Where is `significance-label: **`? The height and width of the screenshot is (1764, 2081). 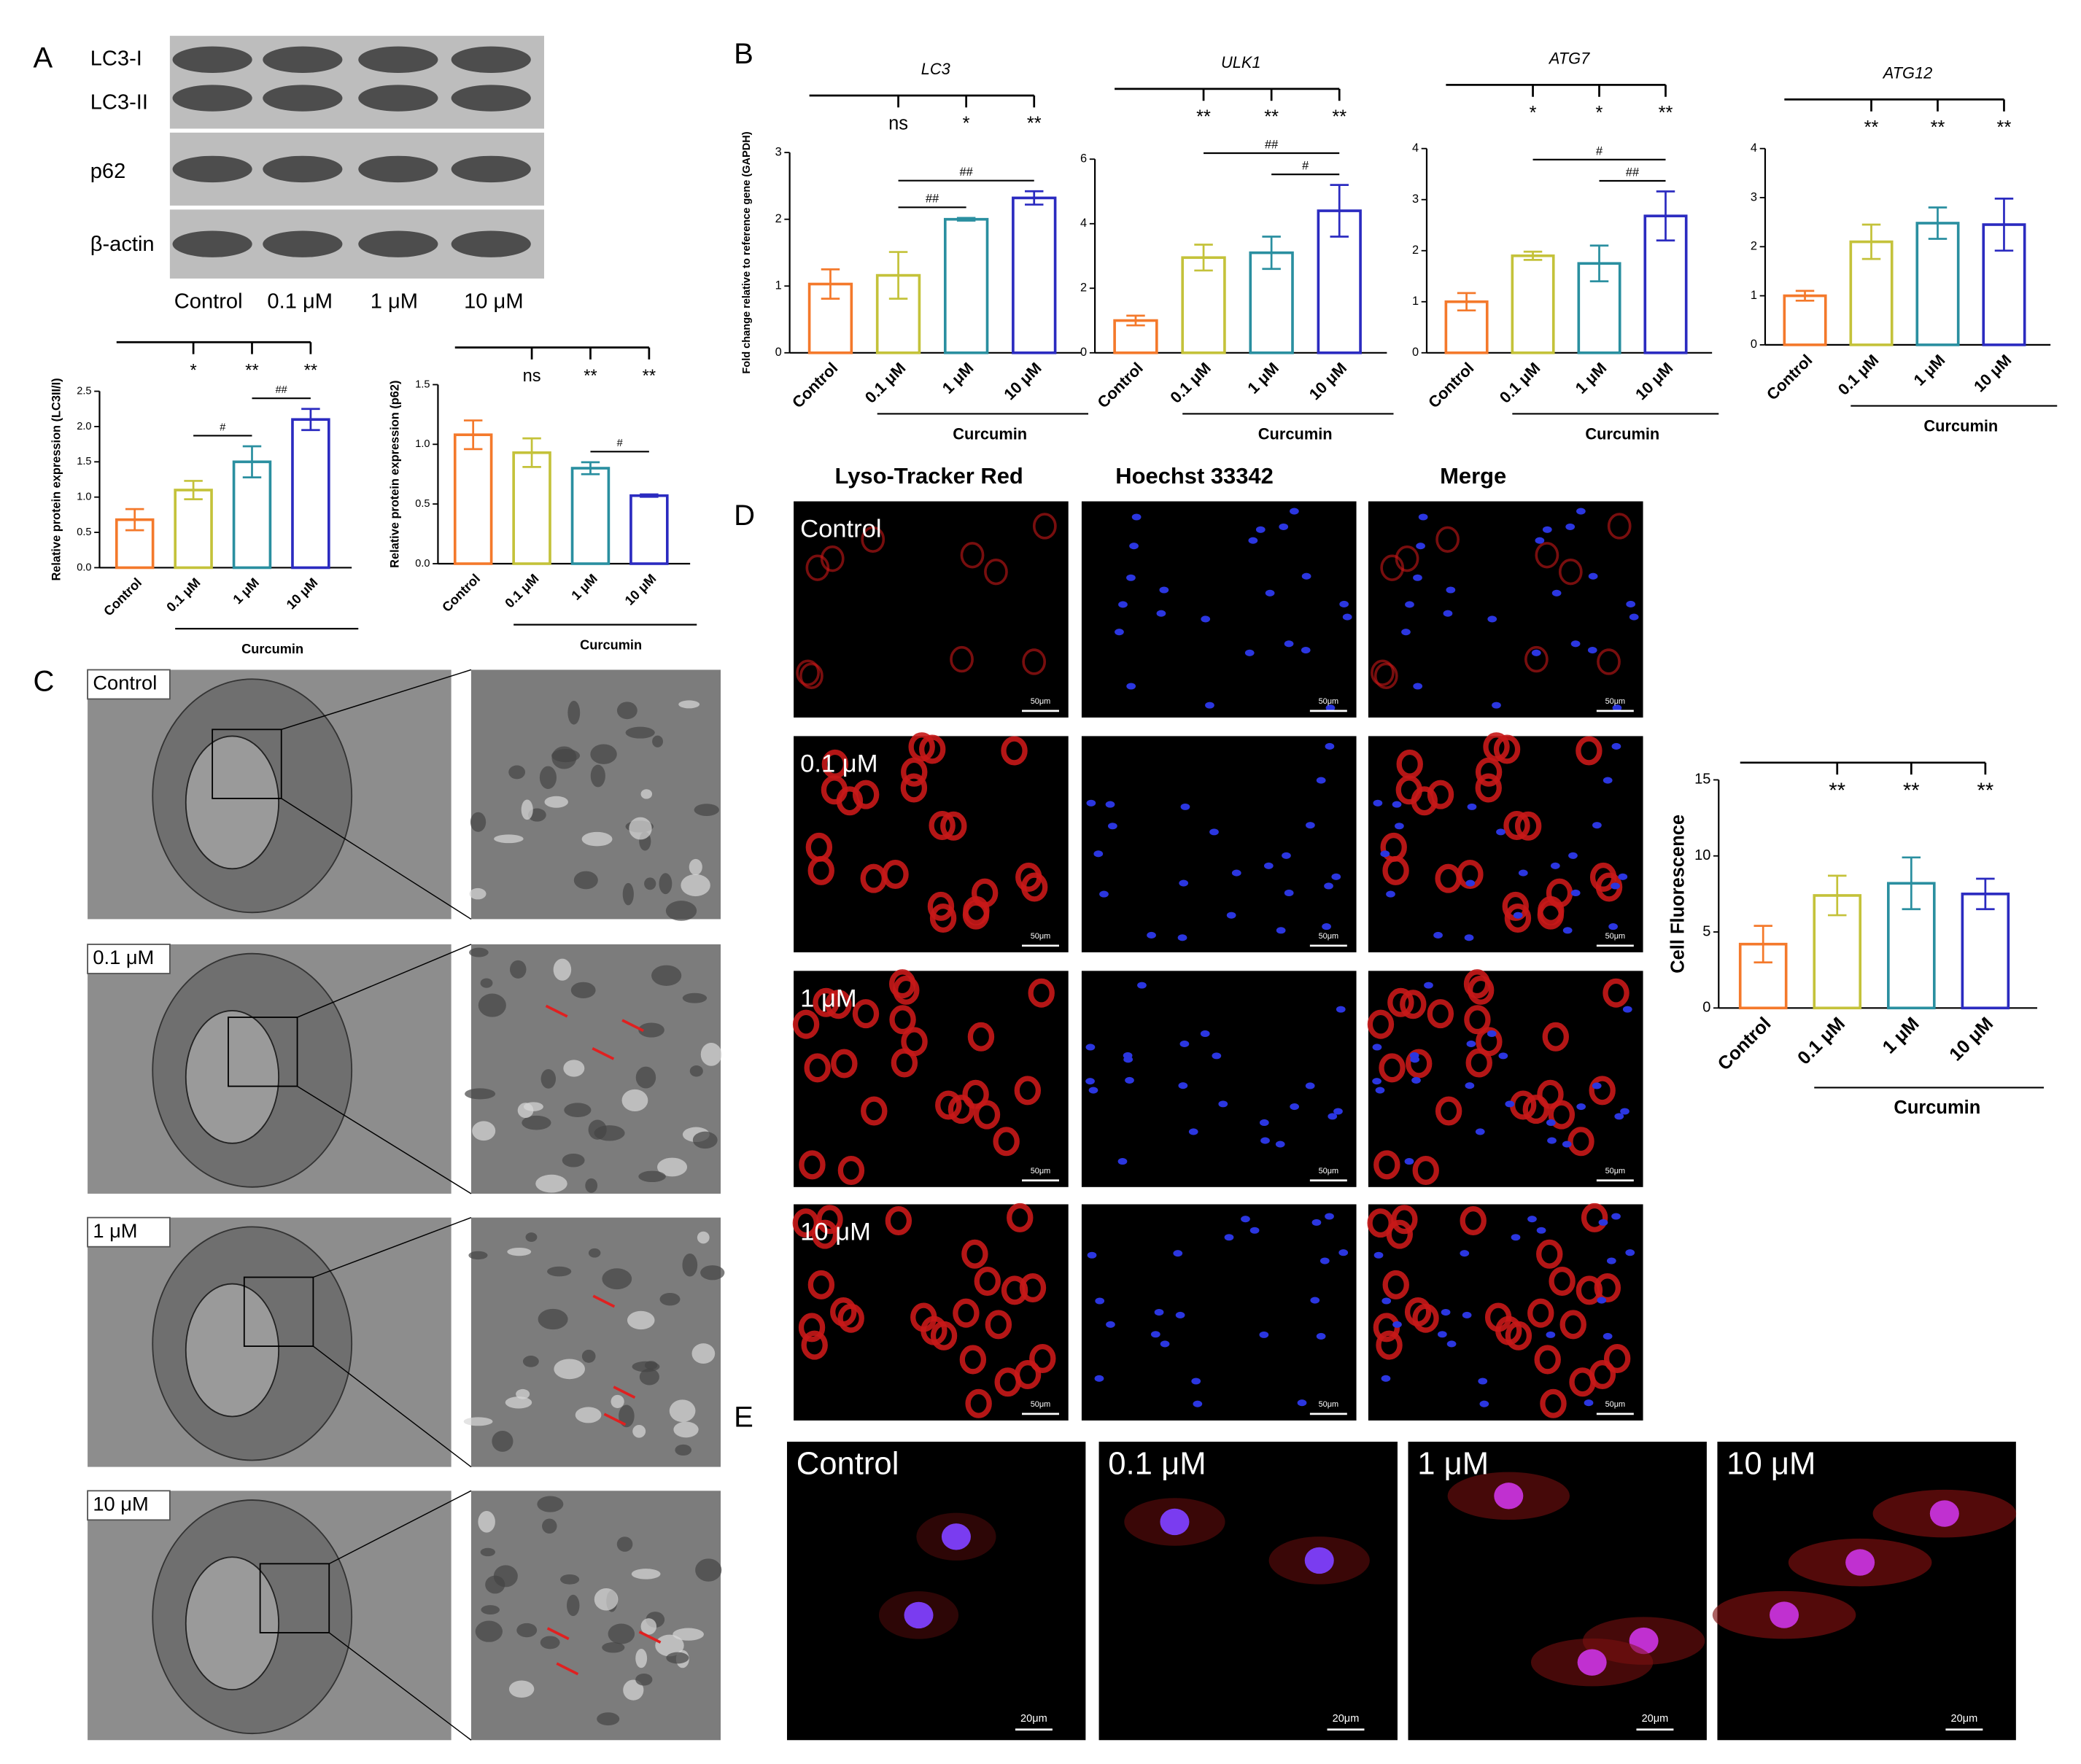 significance-label: ** is located at coordinates (1666, 113).